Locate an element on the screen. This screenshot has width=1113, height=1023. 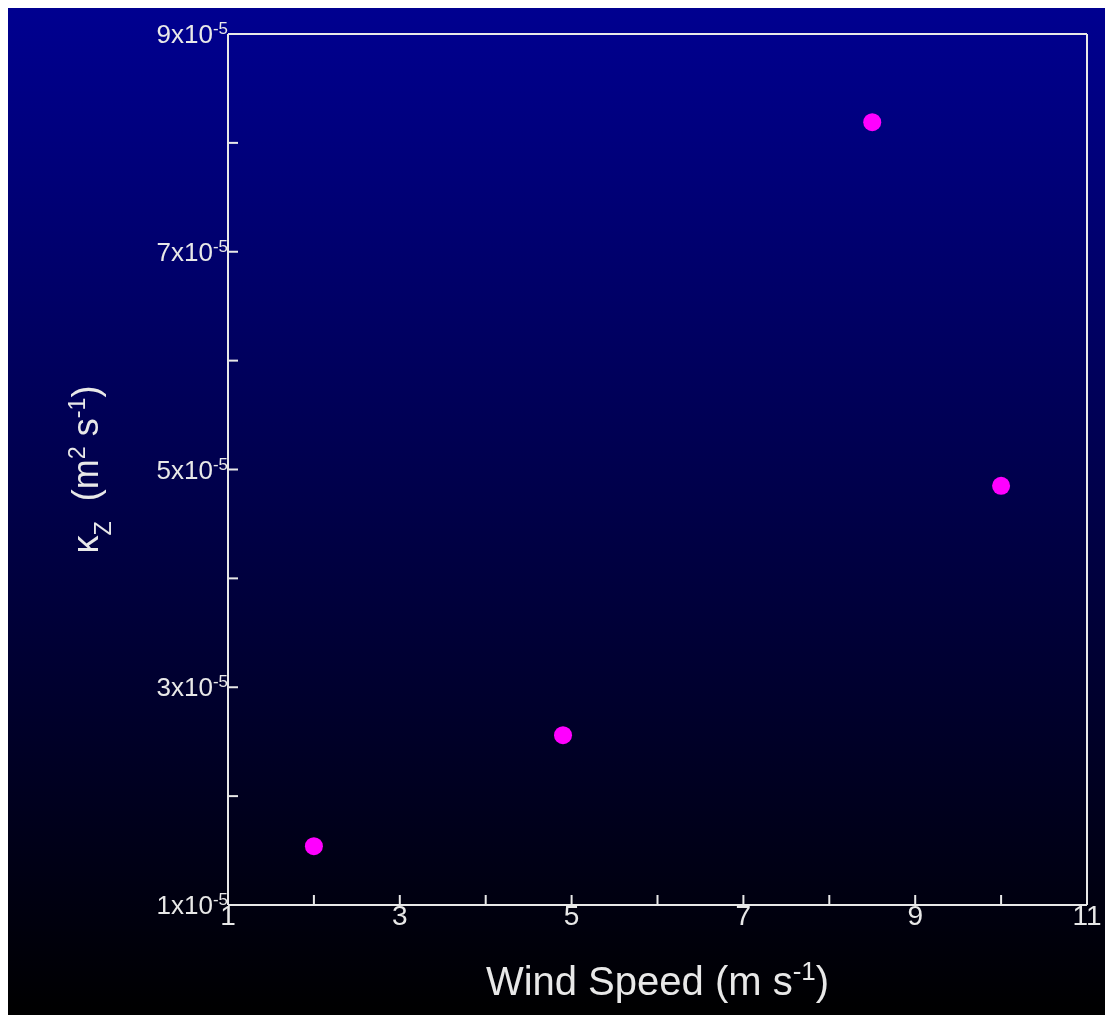
y-tick-label: 3x10$^{-5}$ is located at coordinates (192, 687).